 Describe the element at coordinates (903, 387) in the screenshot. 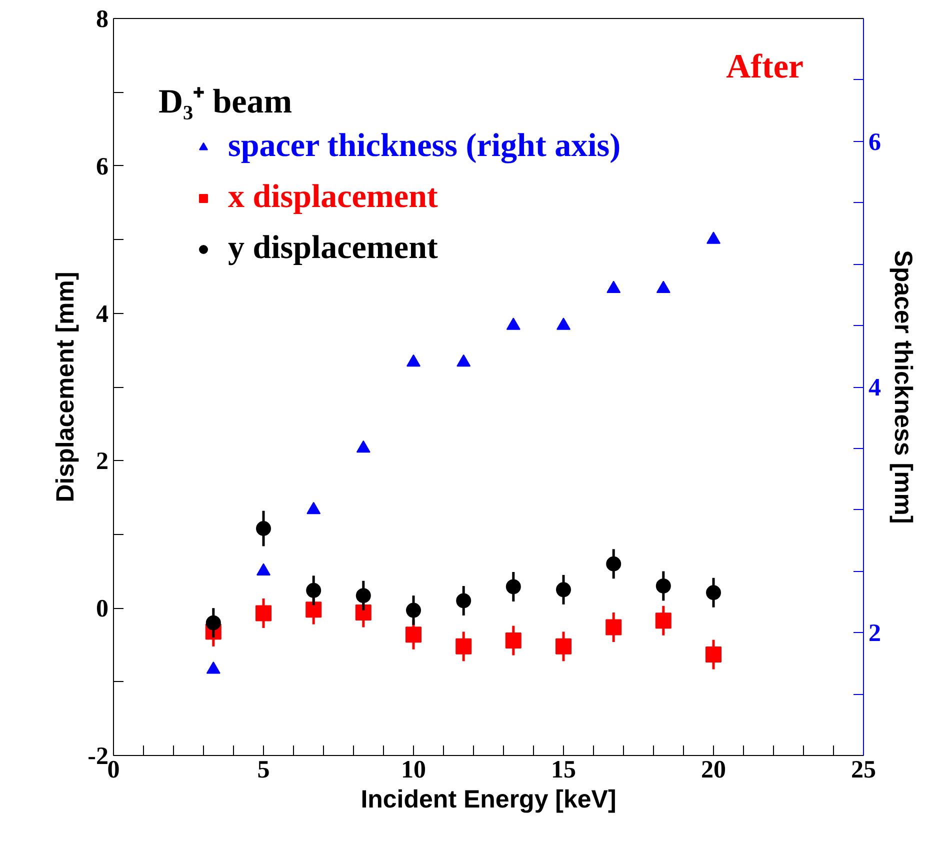

I see `y2-axis-title: Spacer thickness [mm]` at that location.